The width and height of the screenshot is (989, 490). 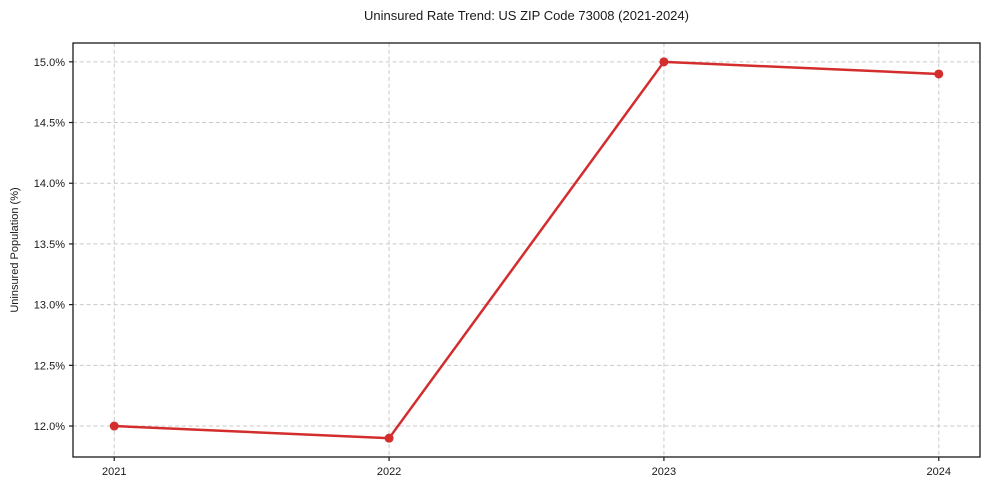 What do you see at coordinates (939, 472) in the screenshot?
I see `x-tick-label: 2024` at bounding box center [939, 472].